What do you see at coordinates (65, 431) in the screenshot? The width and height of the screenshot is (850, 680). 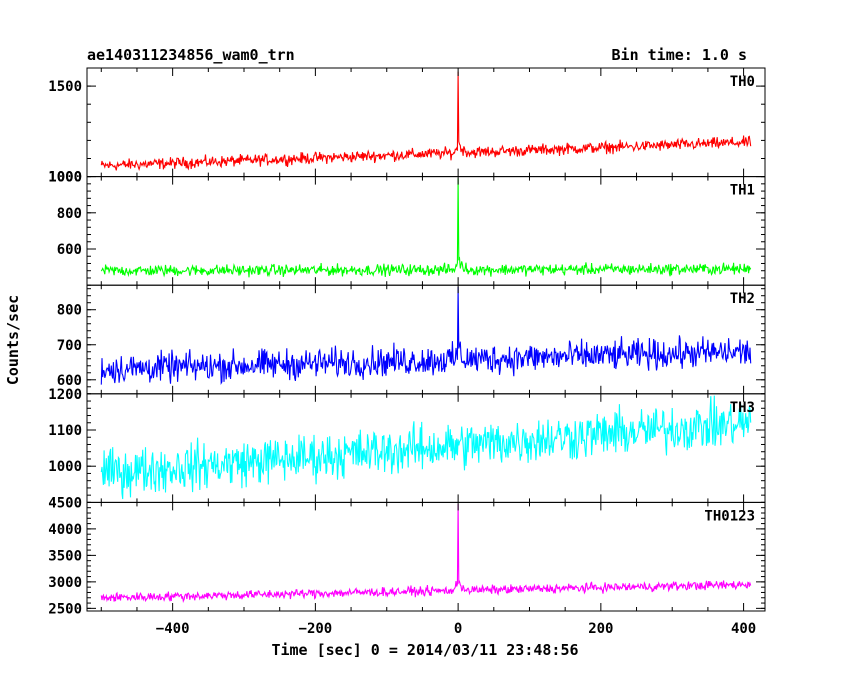 I see `y-tick-label: 1100` at bounding box center [65, 431].